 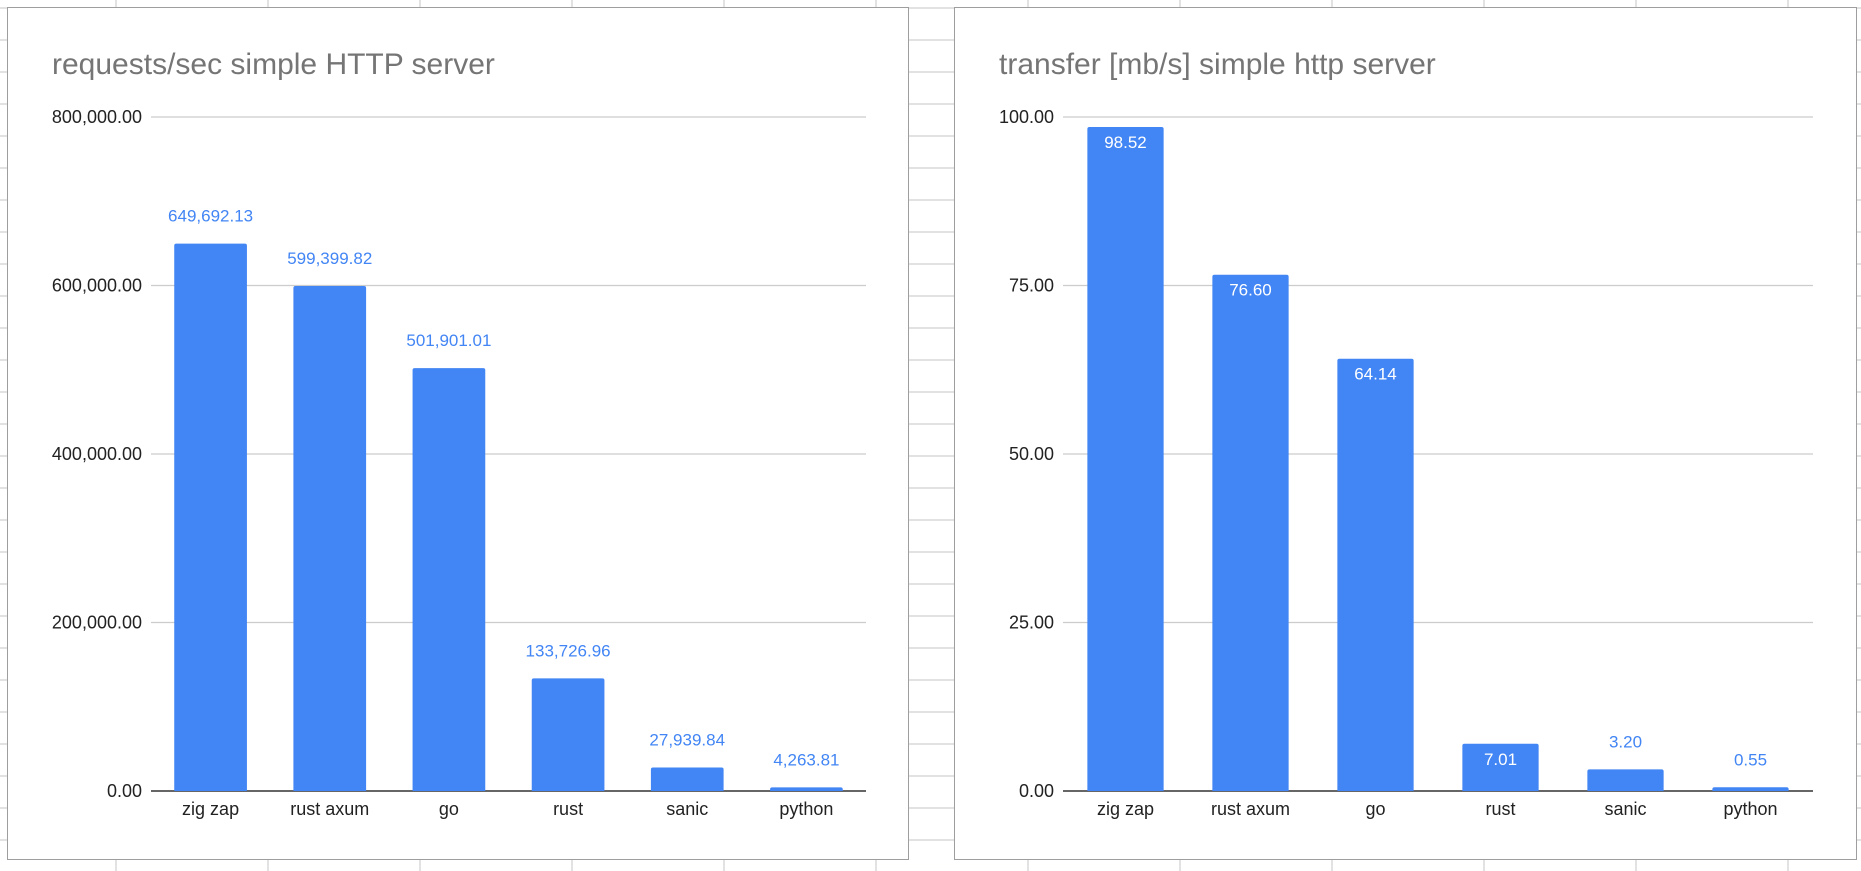 What do you see at coordinates (1031, 454) in the screenshot?
I see `y-tick-label: 50.00` at bounding box center [1031, 454].